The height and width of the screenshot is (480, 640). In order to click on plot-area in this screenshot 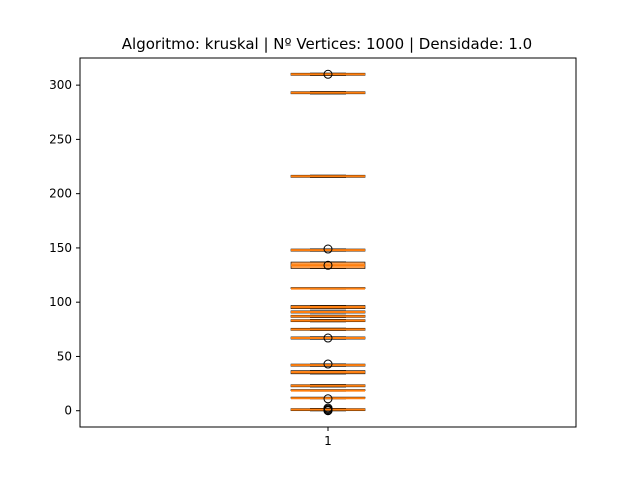, I will do `click(328, 242)`.